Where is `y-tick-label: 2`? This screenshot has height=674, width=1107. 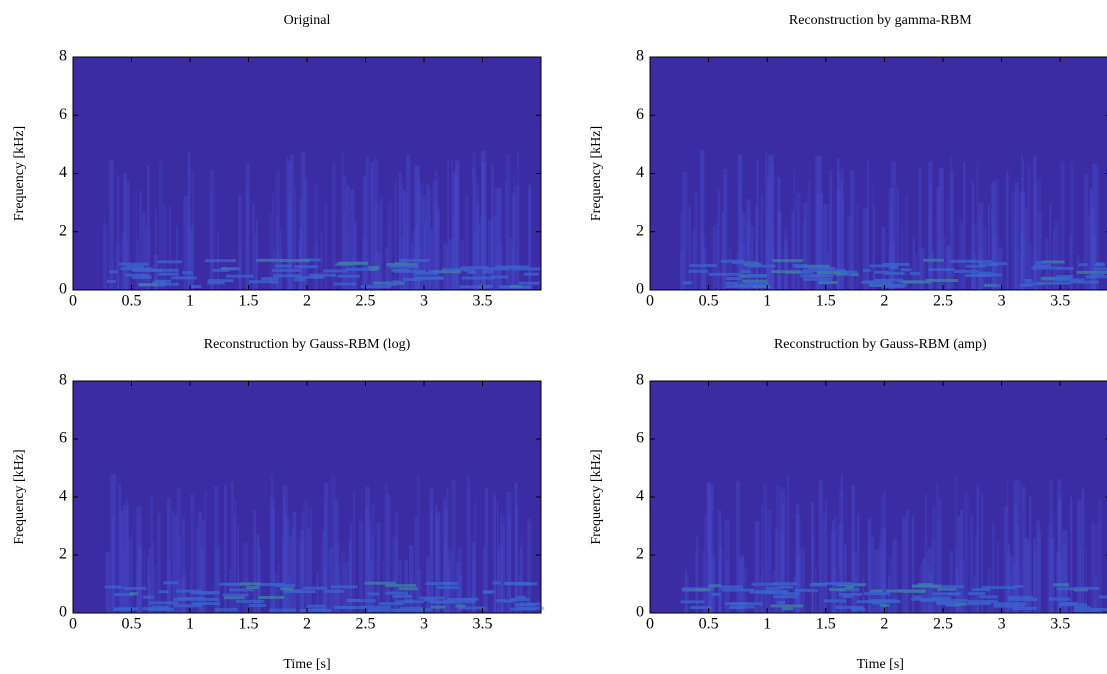
y-tick-label: 2 is located at coordinates (63, 230).